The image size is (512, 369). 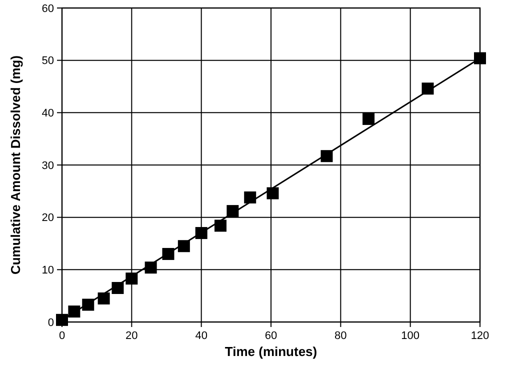 I want to click on y-tick-label: 20, so click(x=48, y=218).